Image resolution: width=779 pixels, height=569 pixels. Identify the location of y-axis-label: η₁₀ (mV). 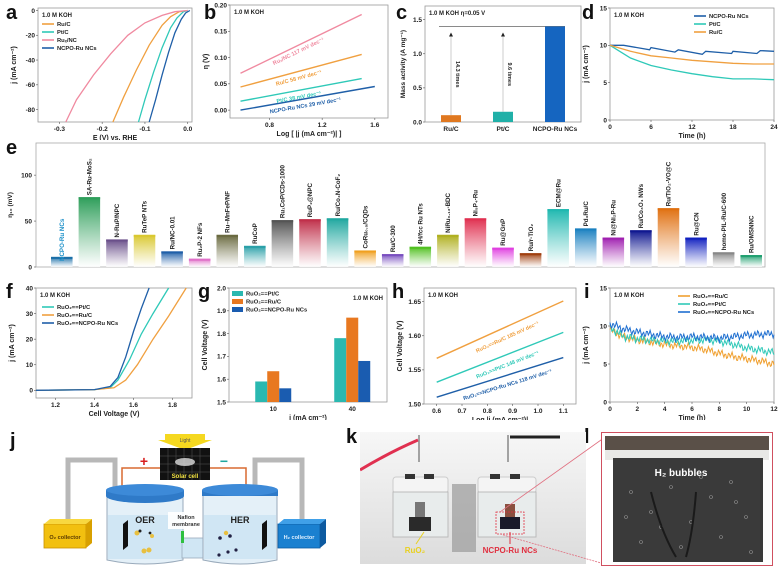
(10, 205).